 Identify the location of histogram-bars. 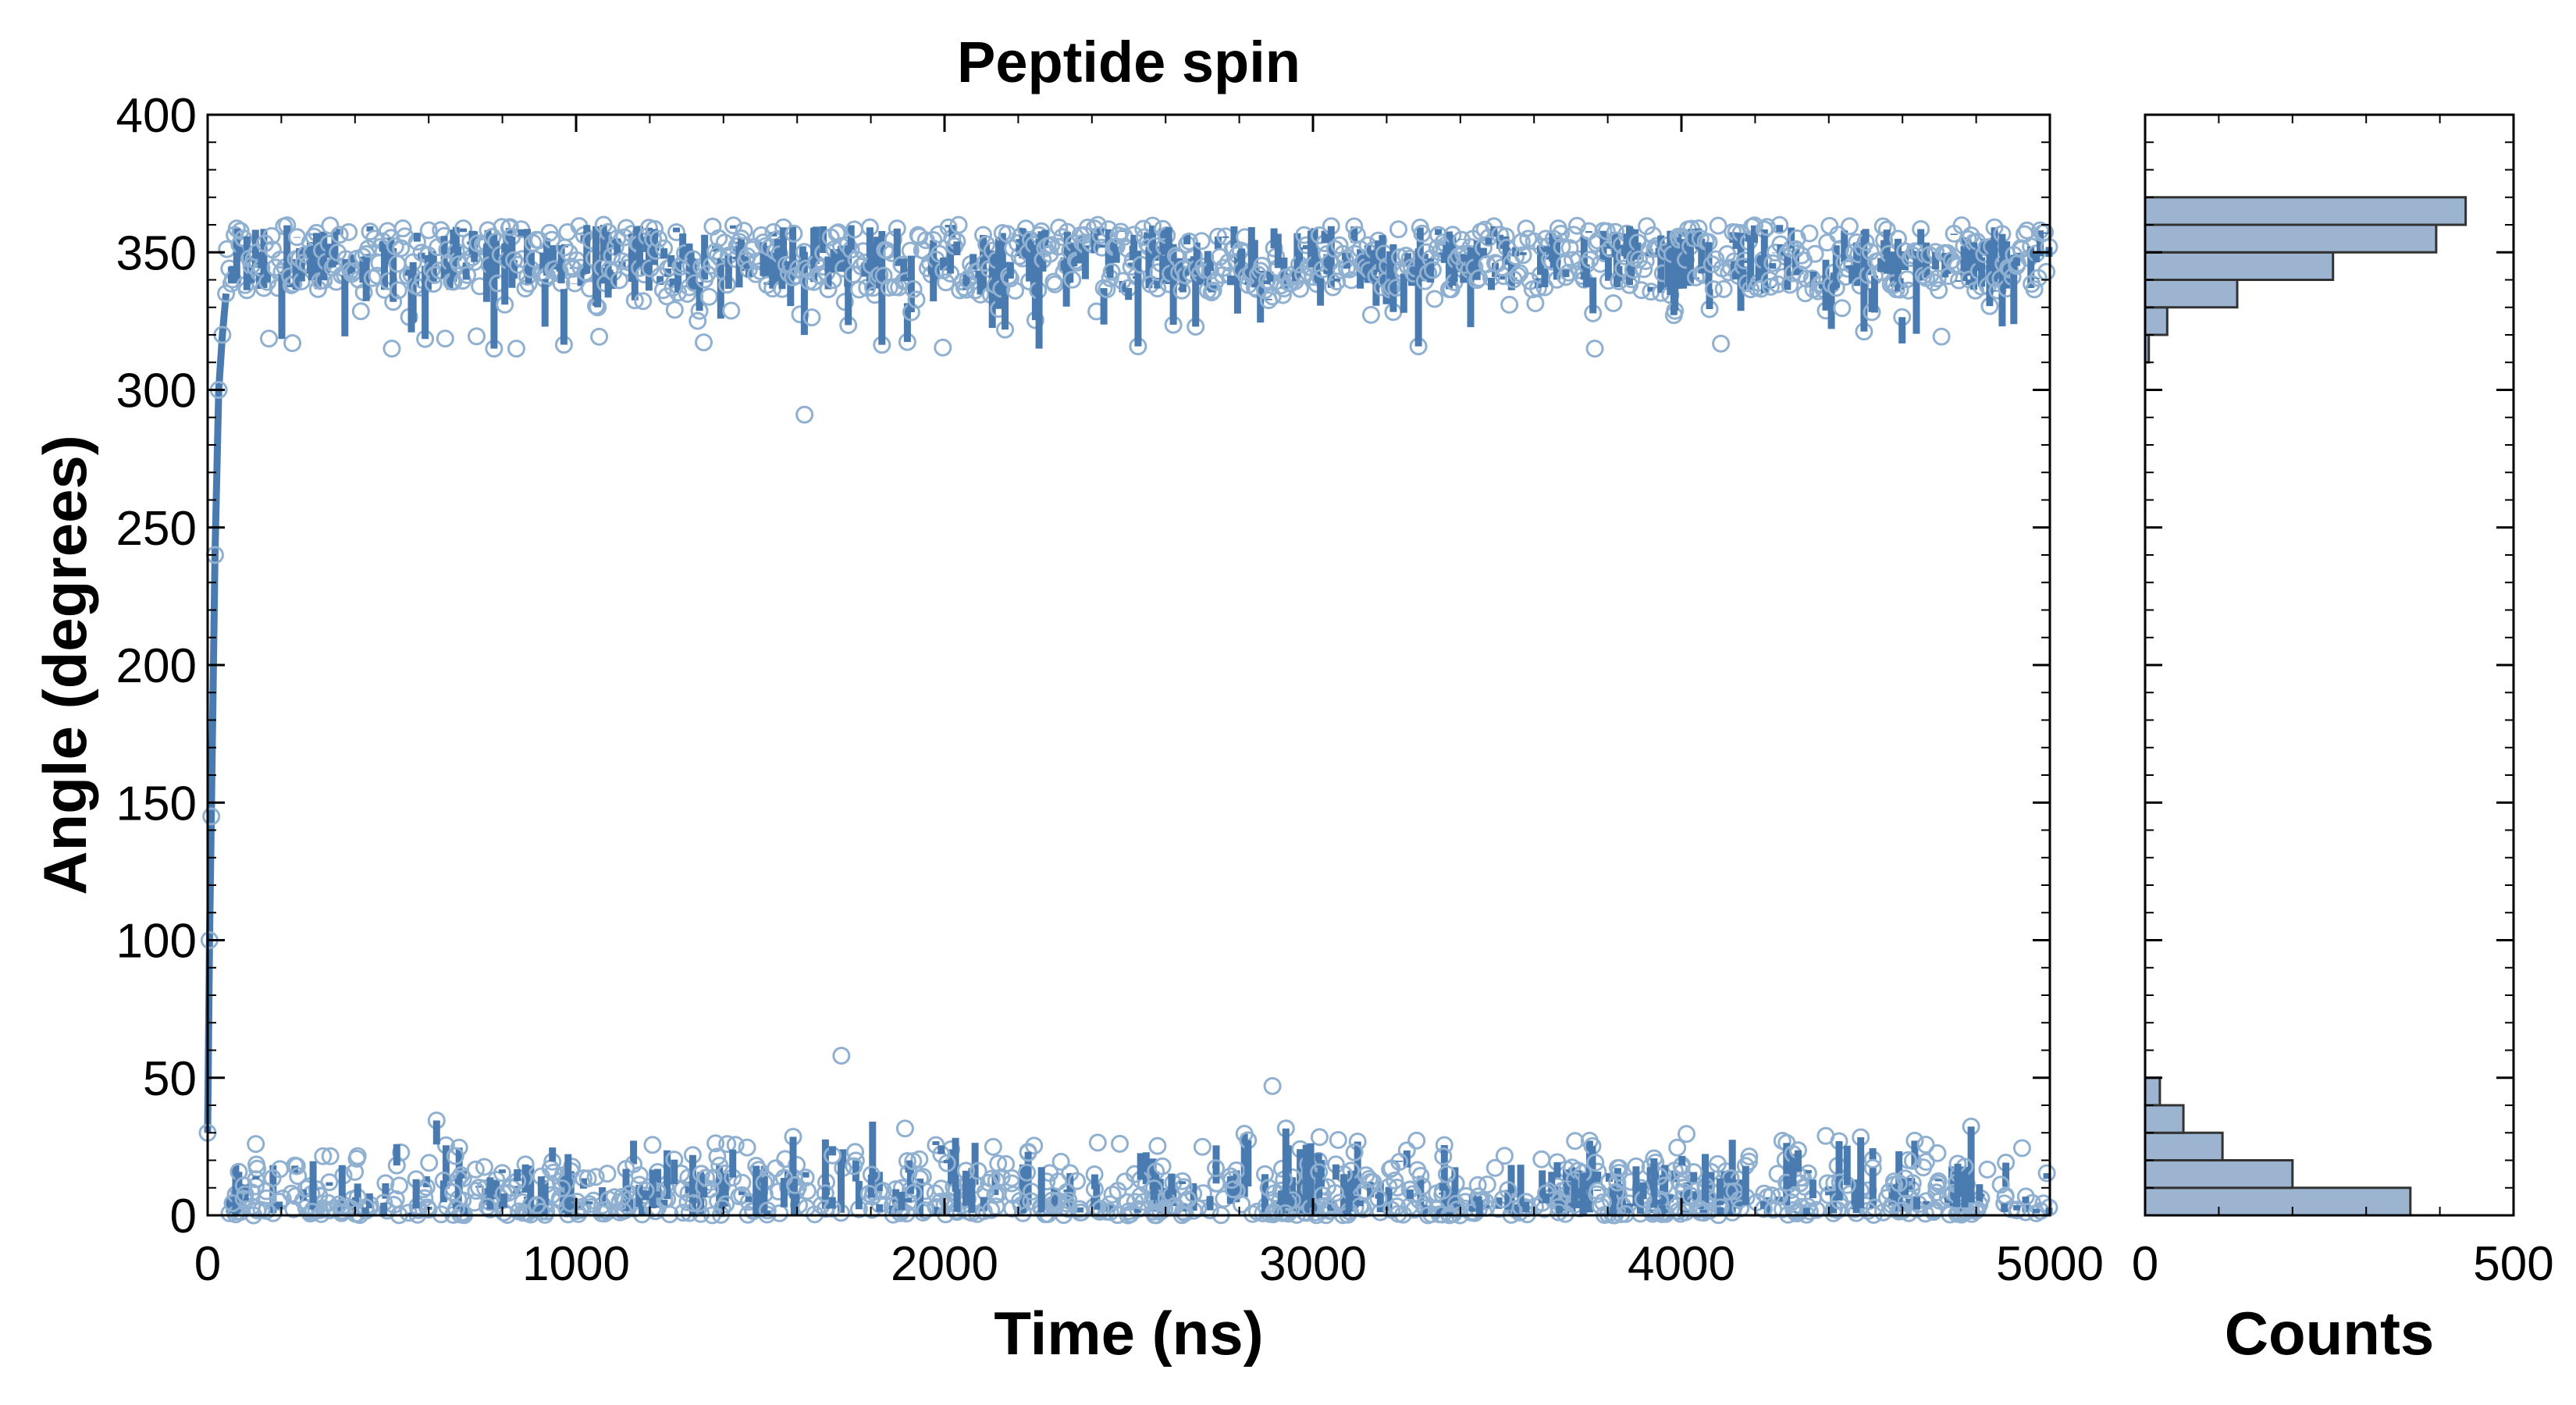
(2305, 707).